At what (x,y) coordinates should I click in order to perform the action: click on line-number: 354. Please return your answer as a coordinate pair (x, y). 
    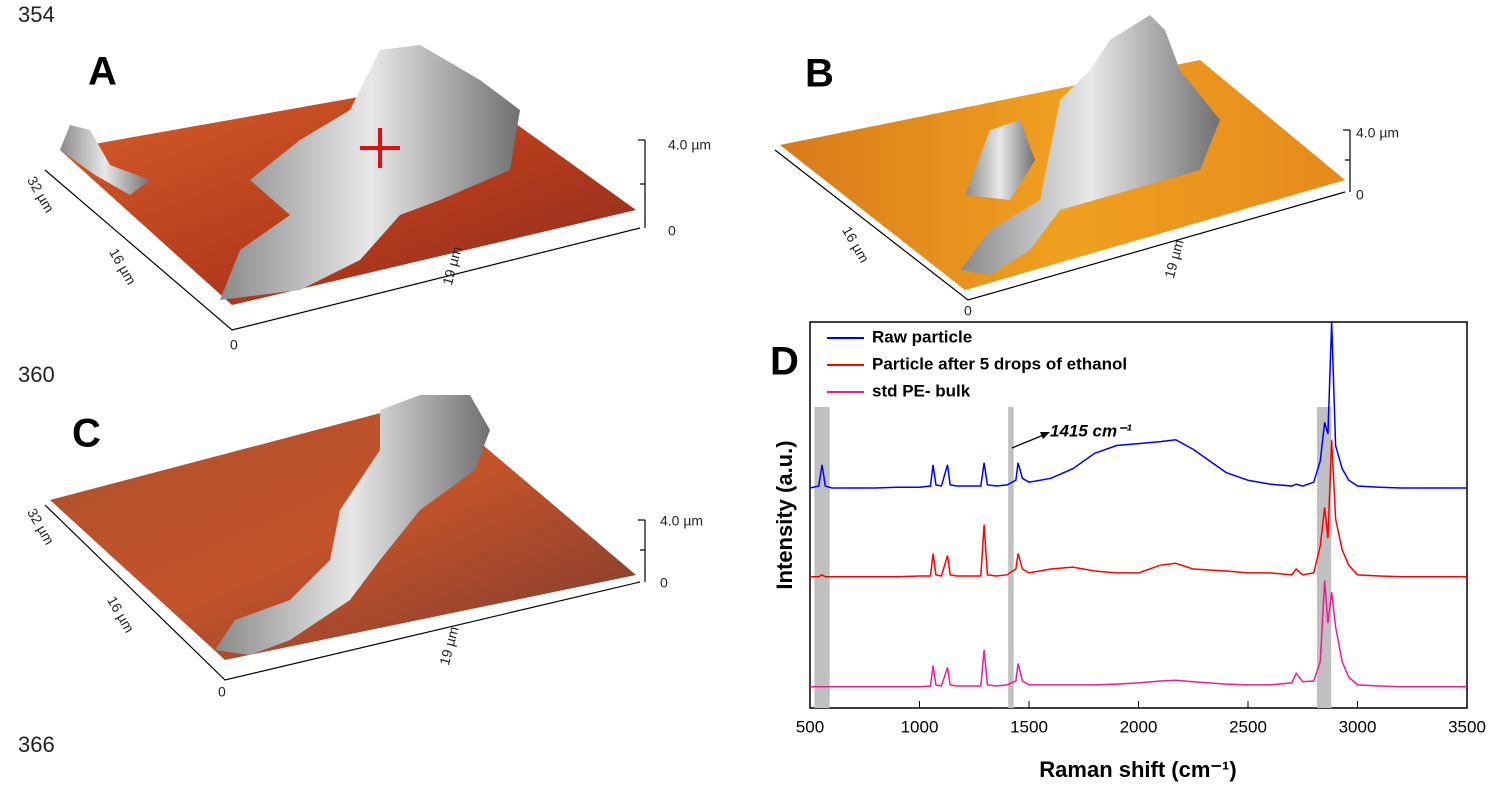
    Looking at the image, I should click on (36, 14).